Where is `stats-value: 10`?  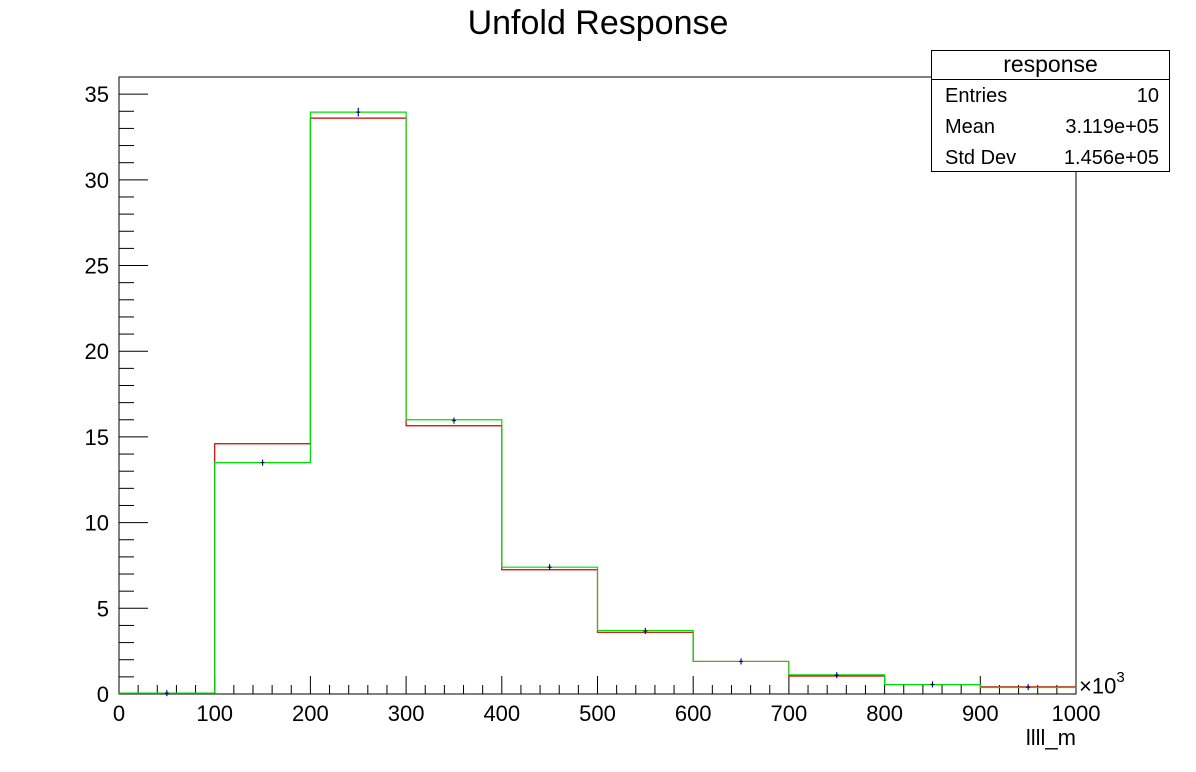 stats-value: 10 is located at coordinates (1147, 96).